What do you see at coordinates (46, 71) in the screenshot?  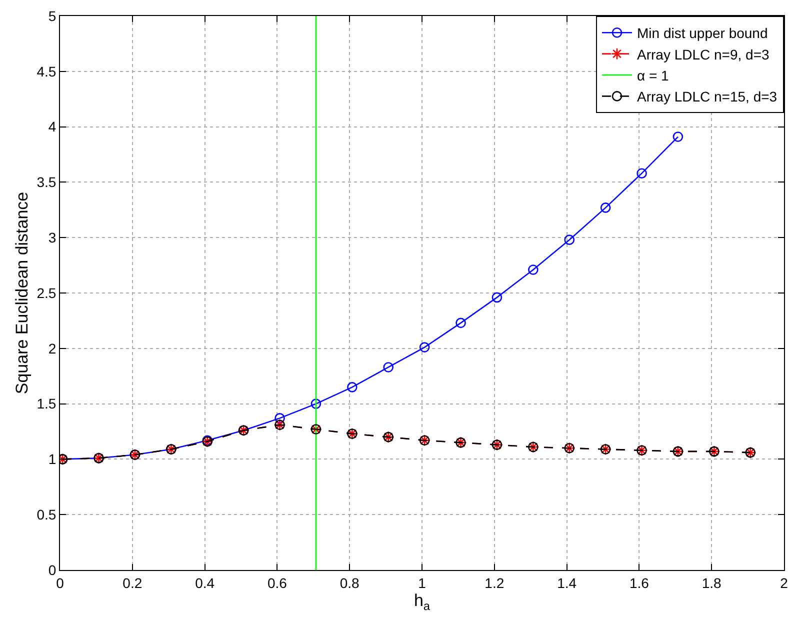 I see `y-tick-label: 4.5` at bounding box center [46, 71].